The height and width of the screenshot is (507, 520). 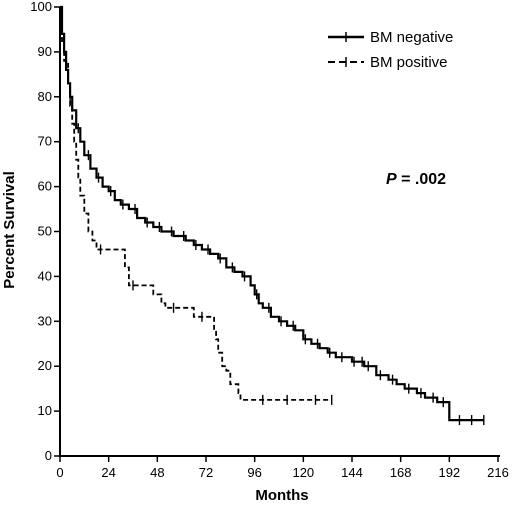 What do you see at coordinates (303, 472) in the screenshot?
I see `x-tick-label: 120` at bounding box center [303, 472].